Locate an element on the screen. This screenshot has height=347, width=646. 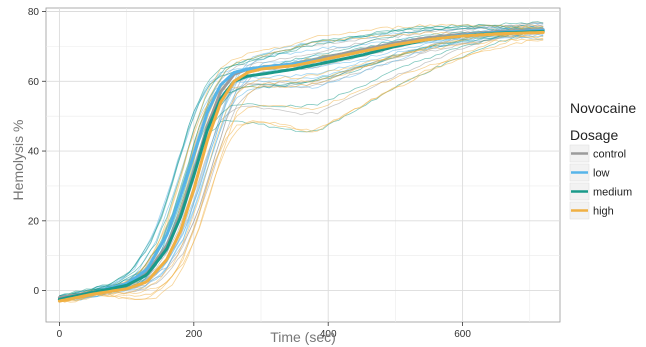
legend-item-high: high is located at coordinates (591, 210).